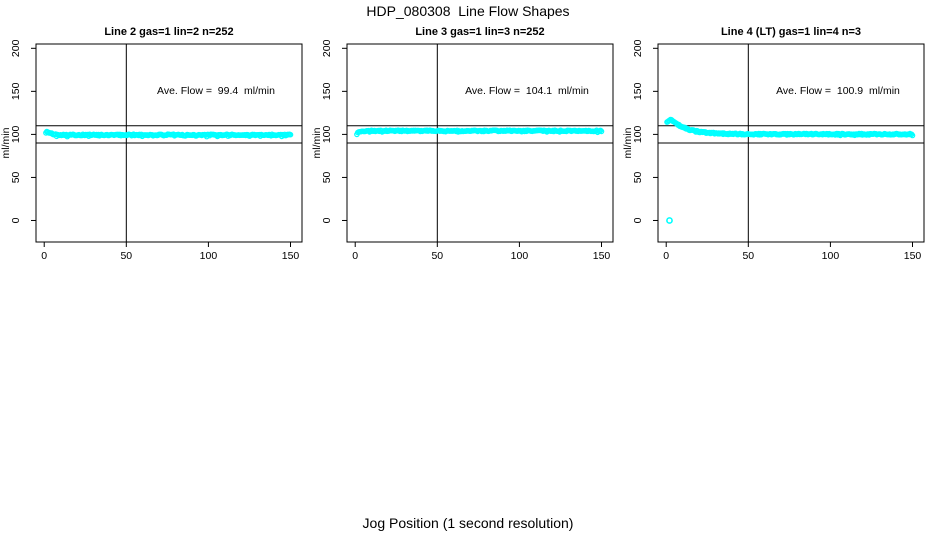  Describe the element at coordinates (791, 32) in the screenshot. I see `panel-title: Line 4 (LT) gas=1 lin=4 n=3` at that location.